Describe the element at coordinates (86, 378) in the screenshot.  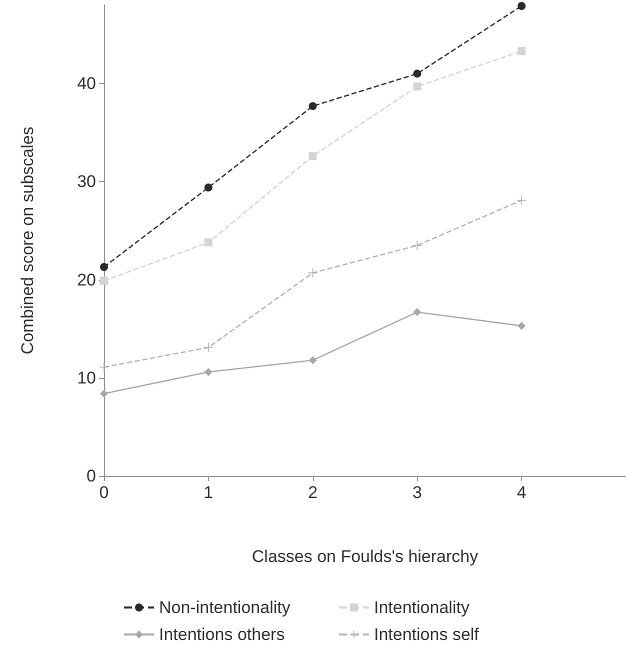
I see `y-tick-label: 10` at that location.